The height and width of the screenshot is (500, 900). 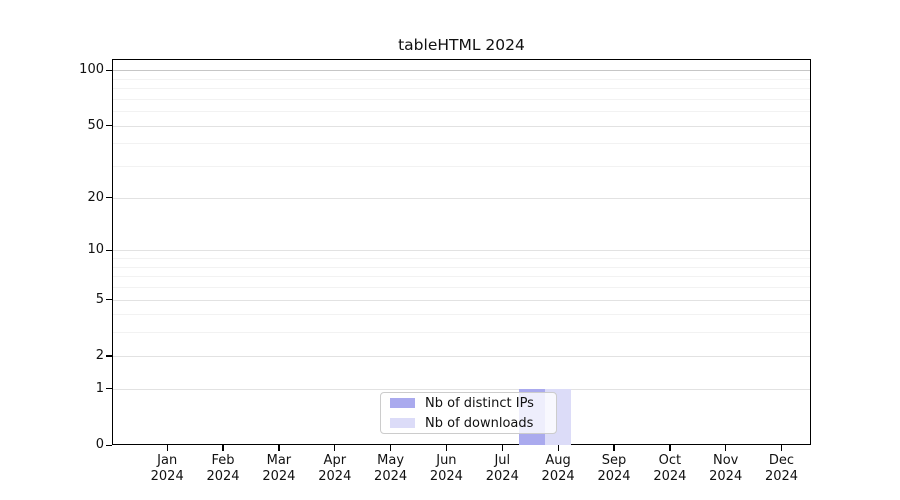 I want to click on x-tick-month: Jul, so click(x=502, y=460).